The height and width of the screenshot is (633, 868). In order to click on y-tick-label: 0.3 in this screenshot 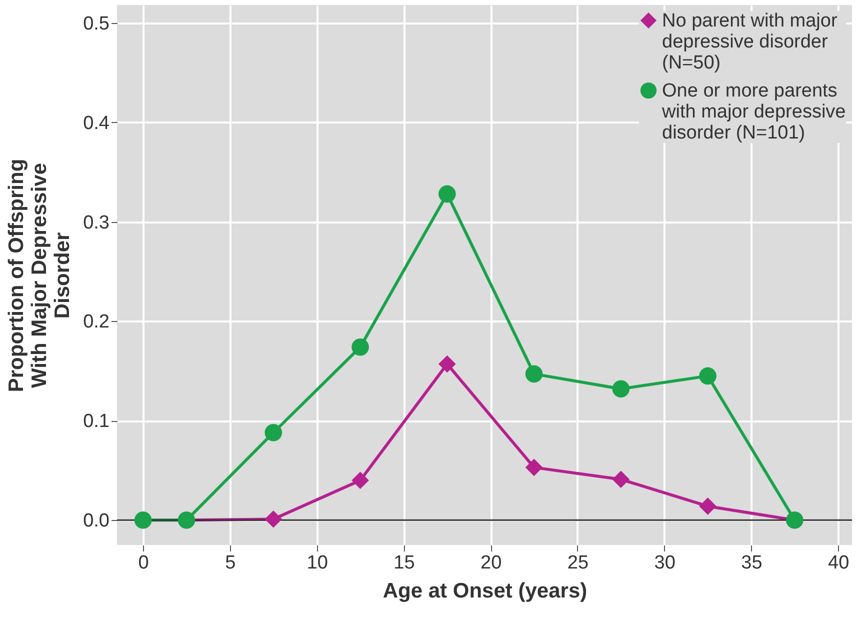, I will do `click(96, 223)`.